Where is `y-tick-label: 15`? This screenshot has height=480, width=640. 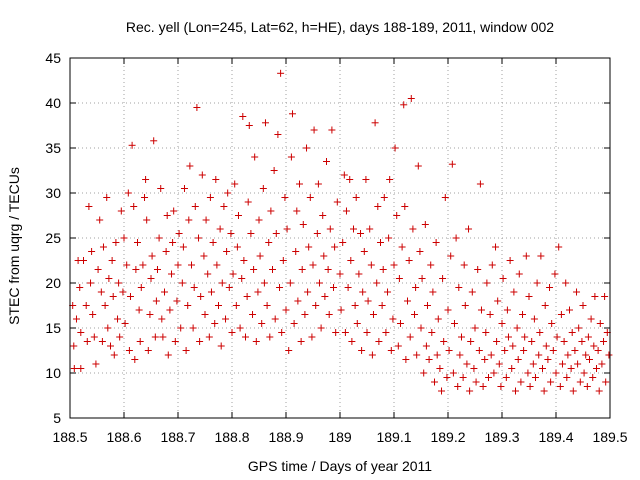
y-tick-label: 15 is located at coordinates (53, 328).